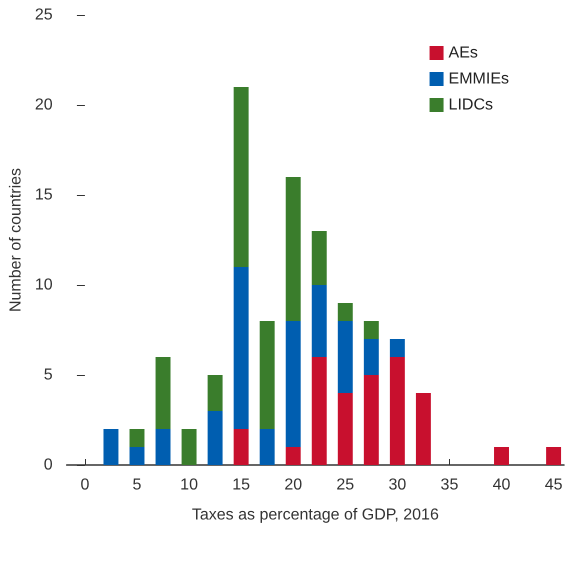 The image size is (574, 561). What do you see at coordinates (501, 485) in the screenshot?
I see `x-tick-label: 40` at bounding box center [501, 485].